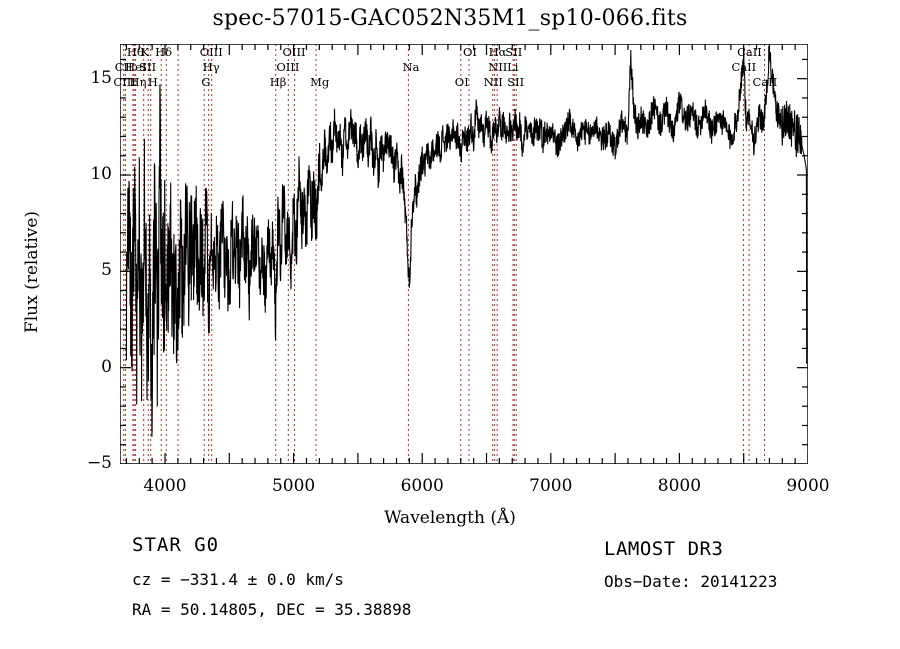 The width and height of the screenshot is (900, 649). Describe the element at coordinates (211, 67) in the screenshot. I see `spectral-line-label: Hγ` at that location.